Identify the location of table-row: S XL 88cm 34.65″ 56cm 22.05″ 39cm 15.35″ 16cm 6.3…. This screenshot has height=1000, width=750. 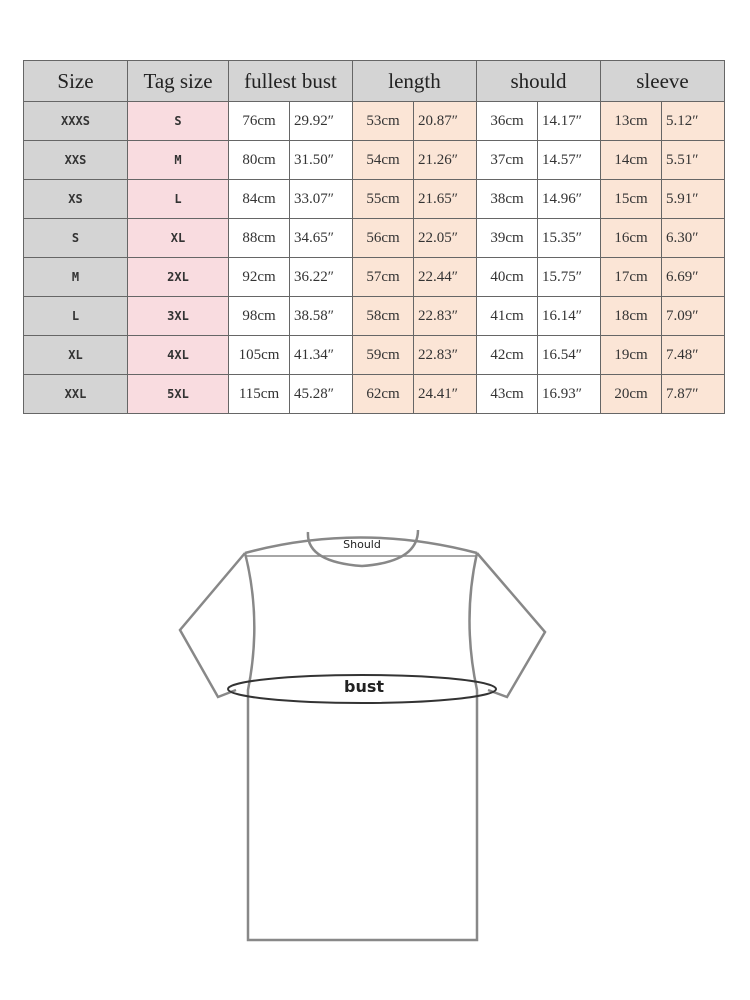
(374, 238).